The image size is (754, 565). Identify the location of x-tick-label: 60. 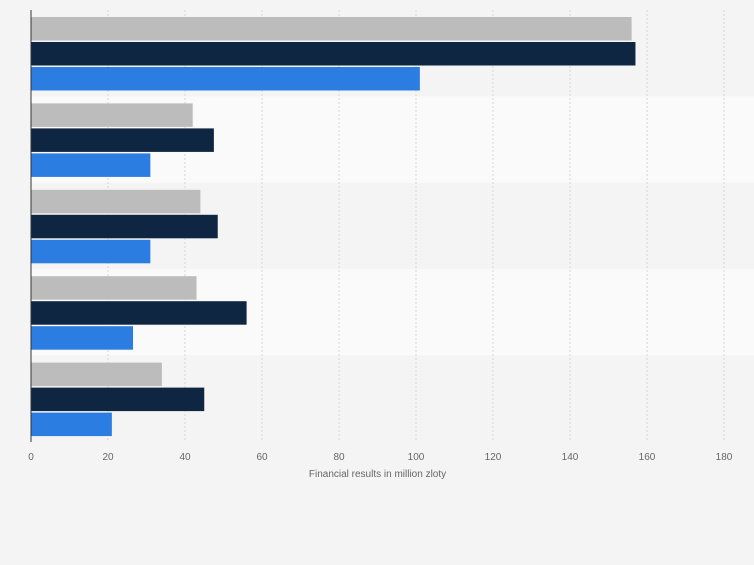
(262, 457).